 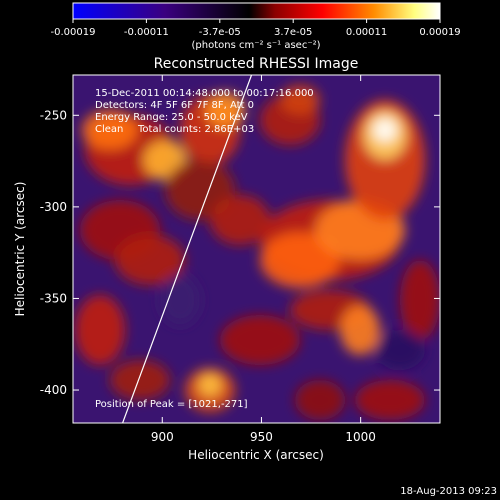 What do you see at coordinates (146, 32) in the screenshot?
I see `colorbar-tick-label: -0.00011` at bounding box center [146, 32].